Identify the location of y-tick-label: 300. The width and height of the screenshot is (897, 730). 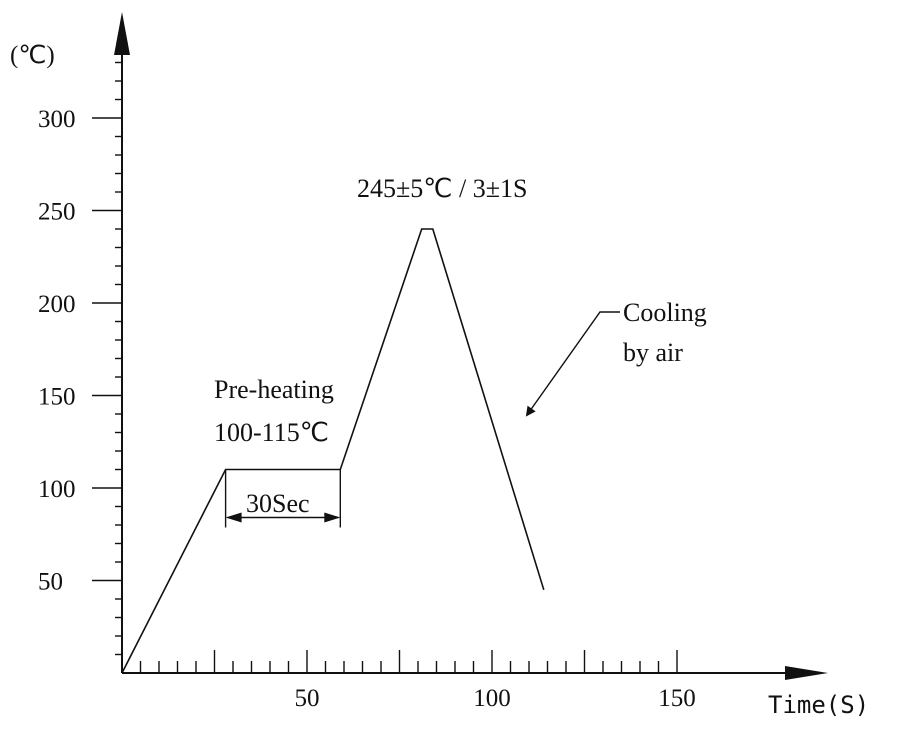
(57, 119).